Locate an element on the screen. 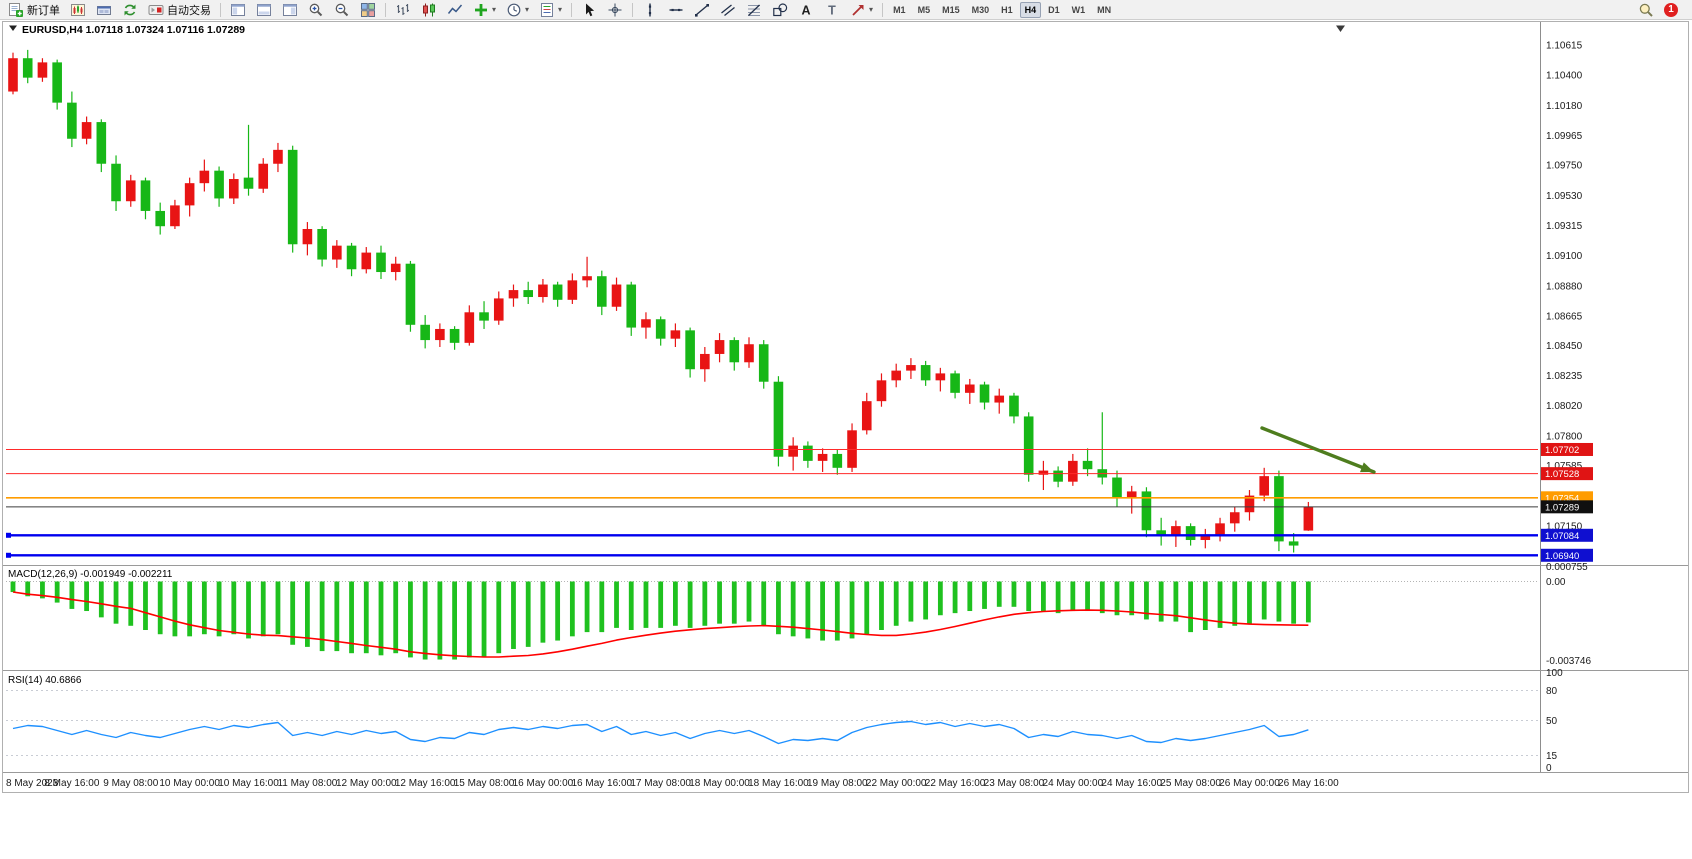 Image resolution: width=1692 pixels, height=859 pixels. rsi-level-label: 50 is located at coordinates (1552, 721).